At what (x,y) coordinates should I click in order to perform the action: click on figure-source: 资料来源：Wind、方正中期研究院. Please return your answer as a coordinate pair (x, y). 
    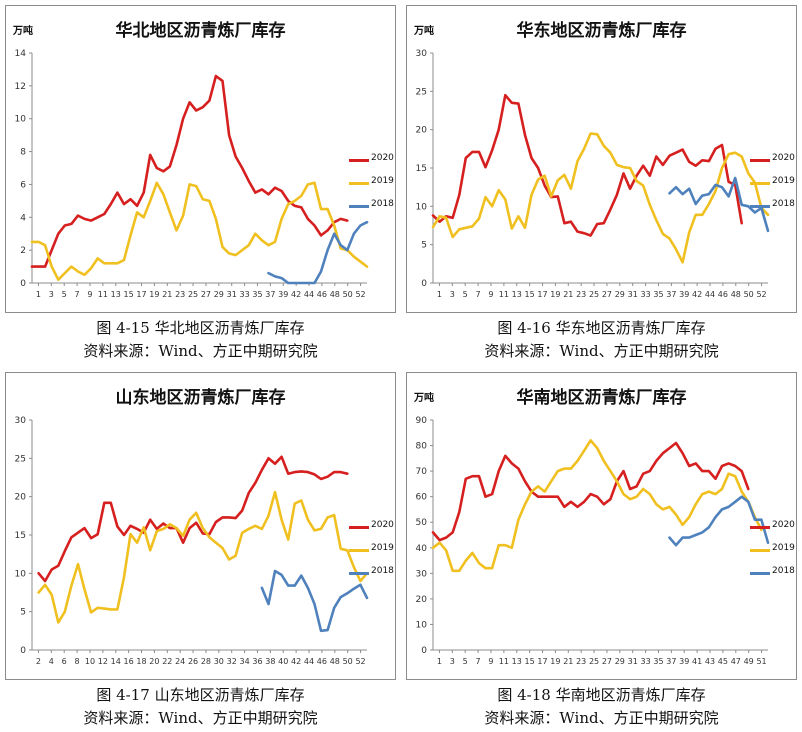
    Looking at the image, I should click on (200, 351).